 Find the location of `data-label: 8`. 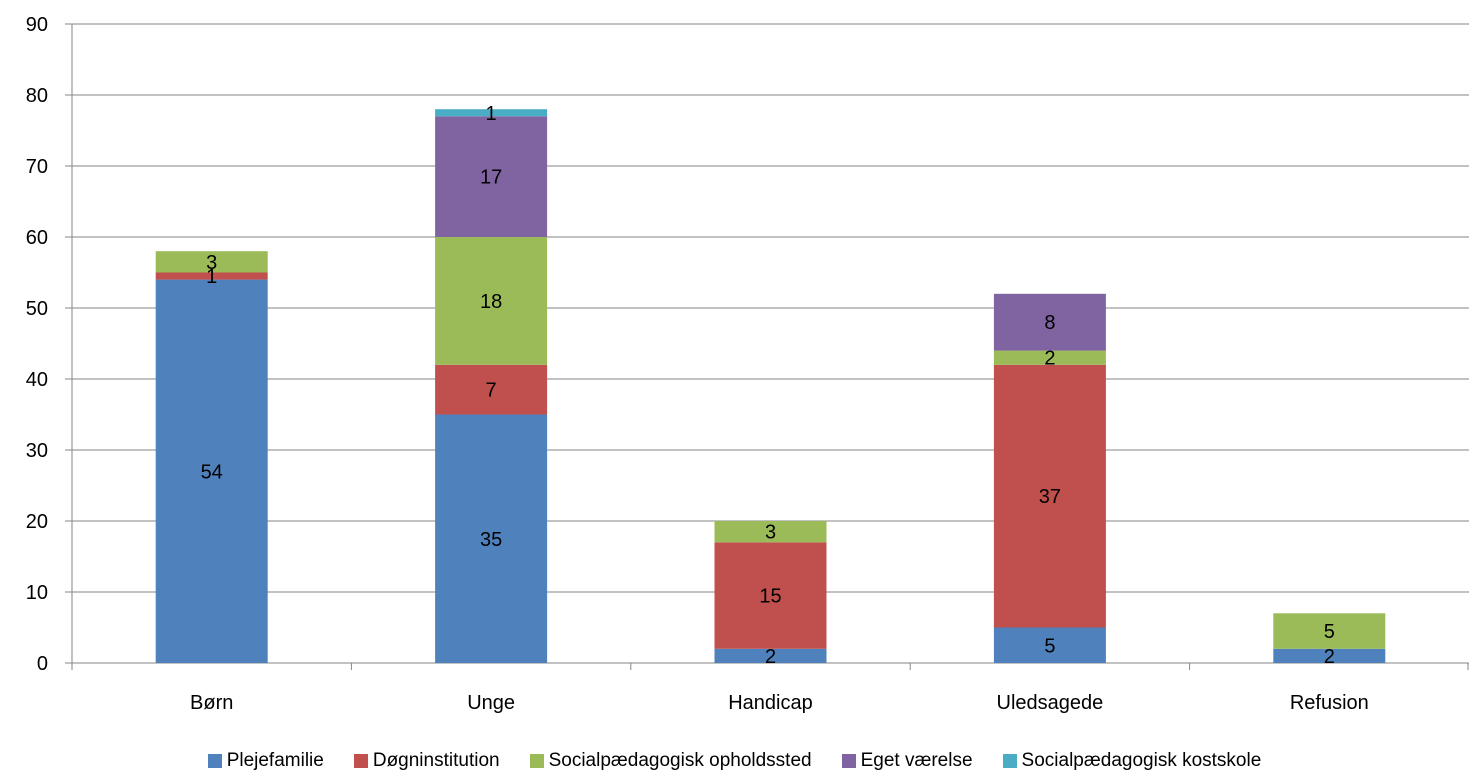

data-label: 8 is located at coordinates (1049, 323).